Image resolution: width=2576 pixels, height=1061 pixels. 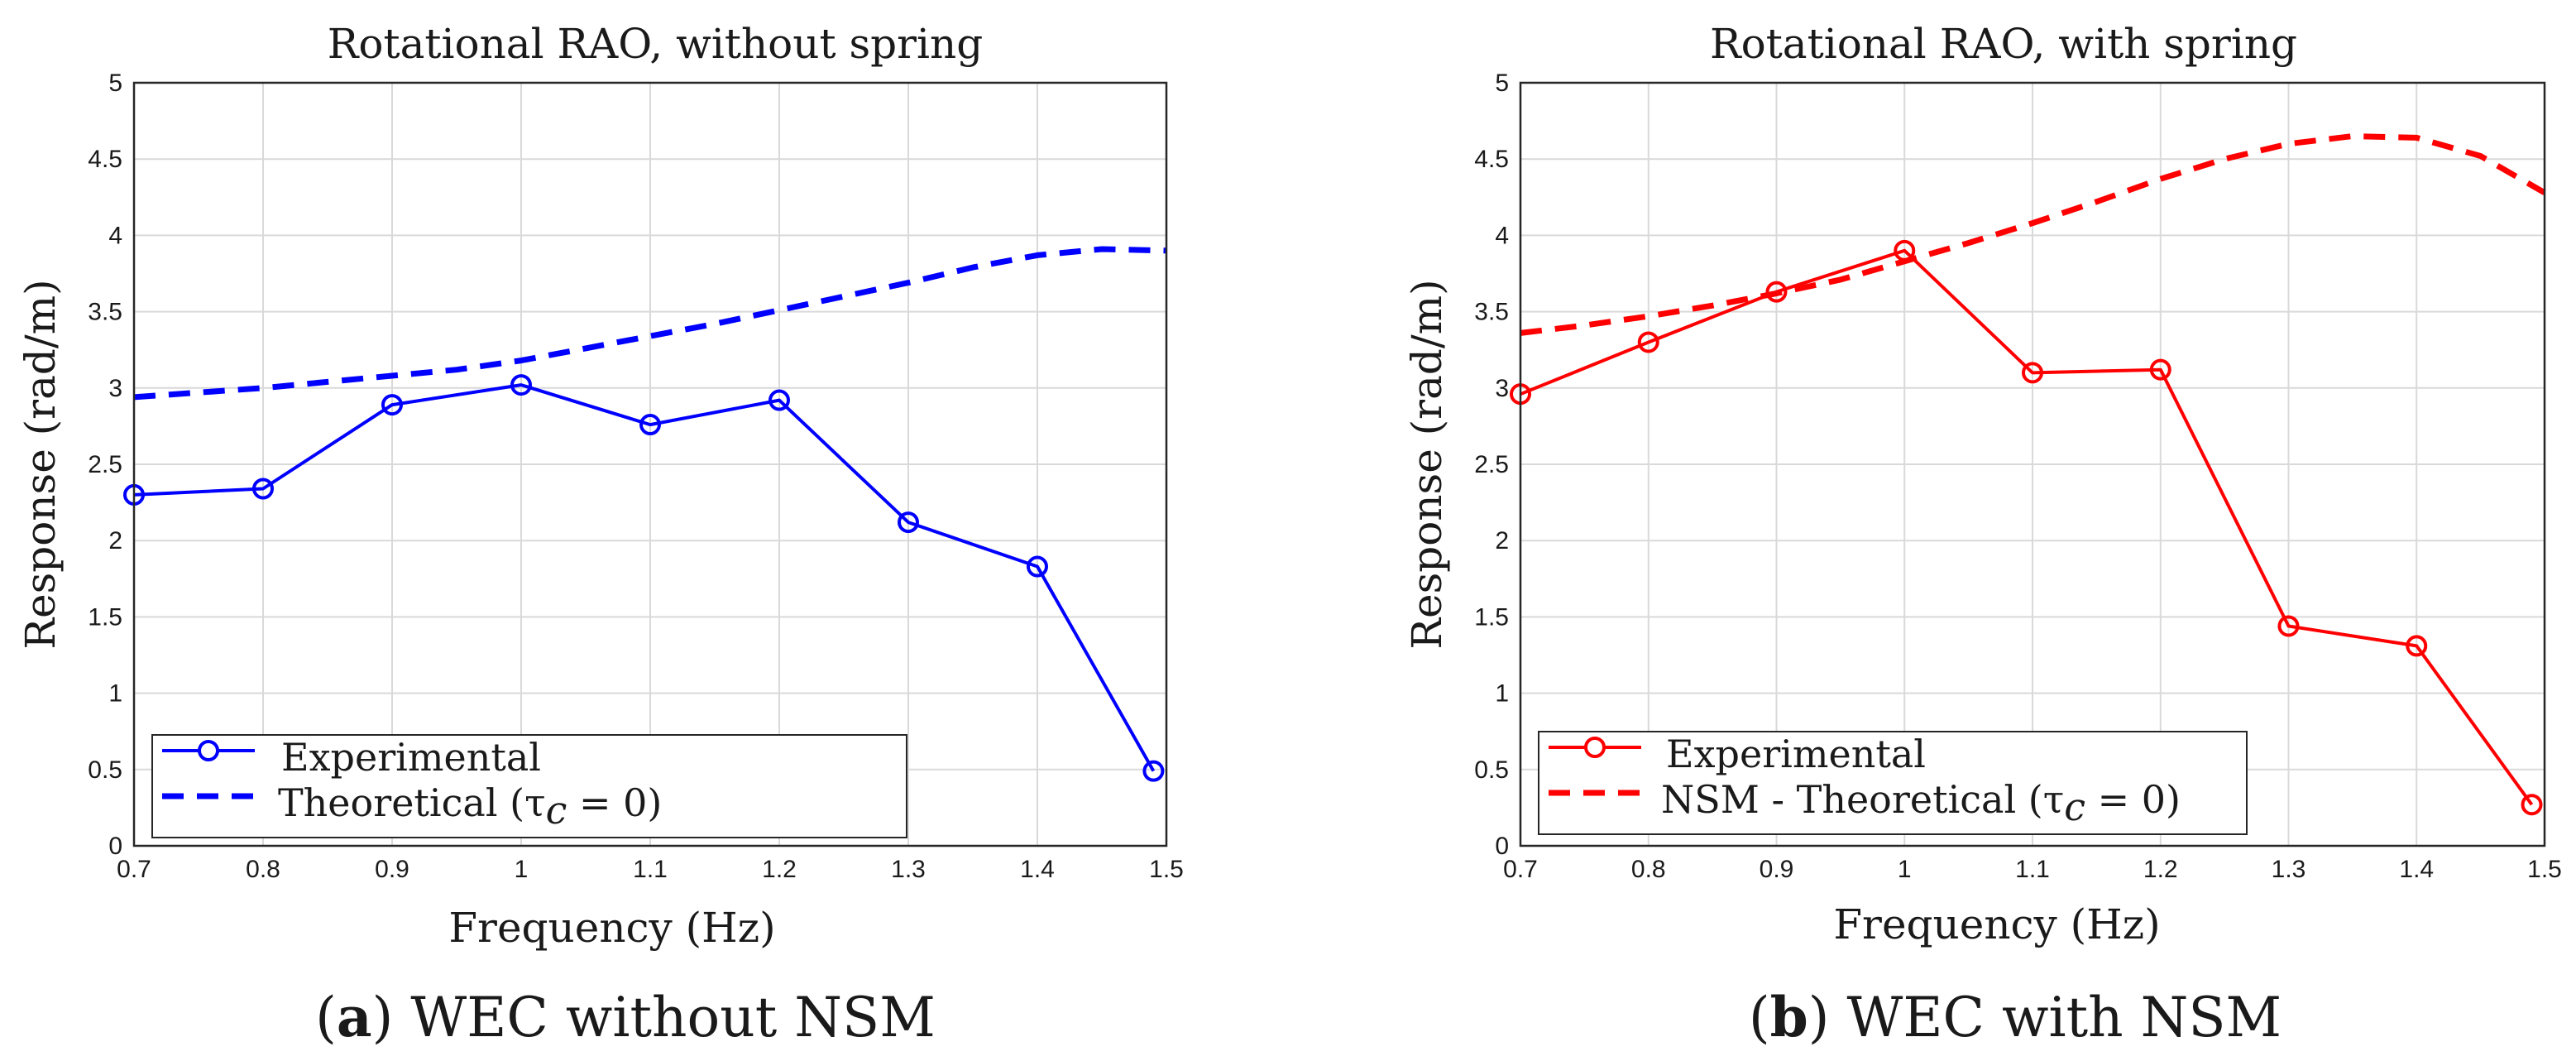 What do you see at coordinates (1862, 799) in the screenshot?
I see `legend-label-main: NSM - Theoretical (τ` at bounding box center [1862, 799].